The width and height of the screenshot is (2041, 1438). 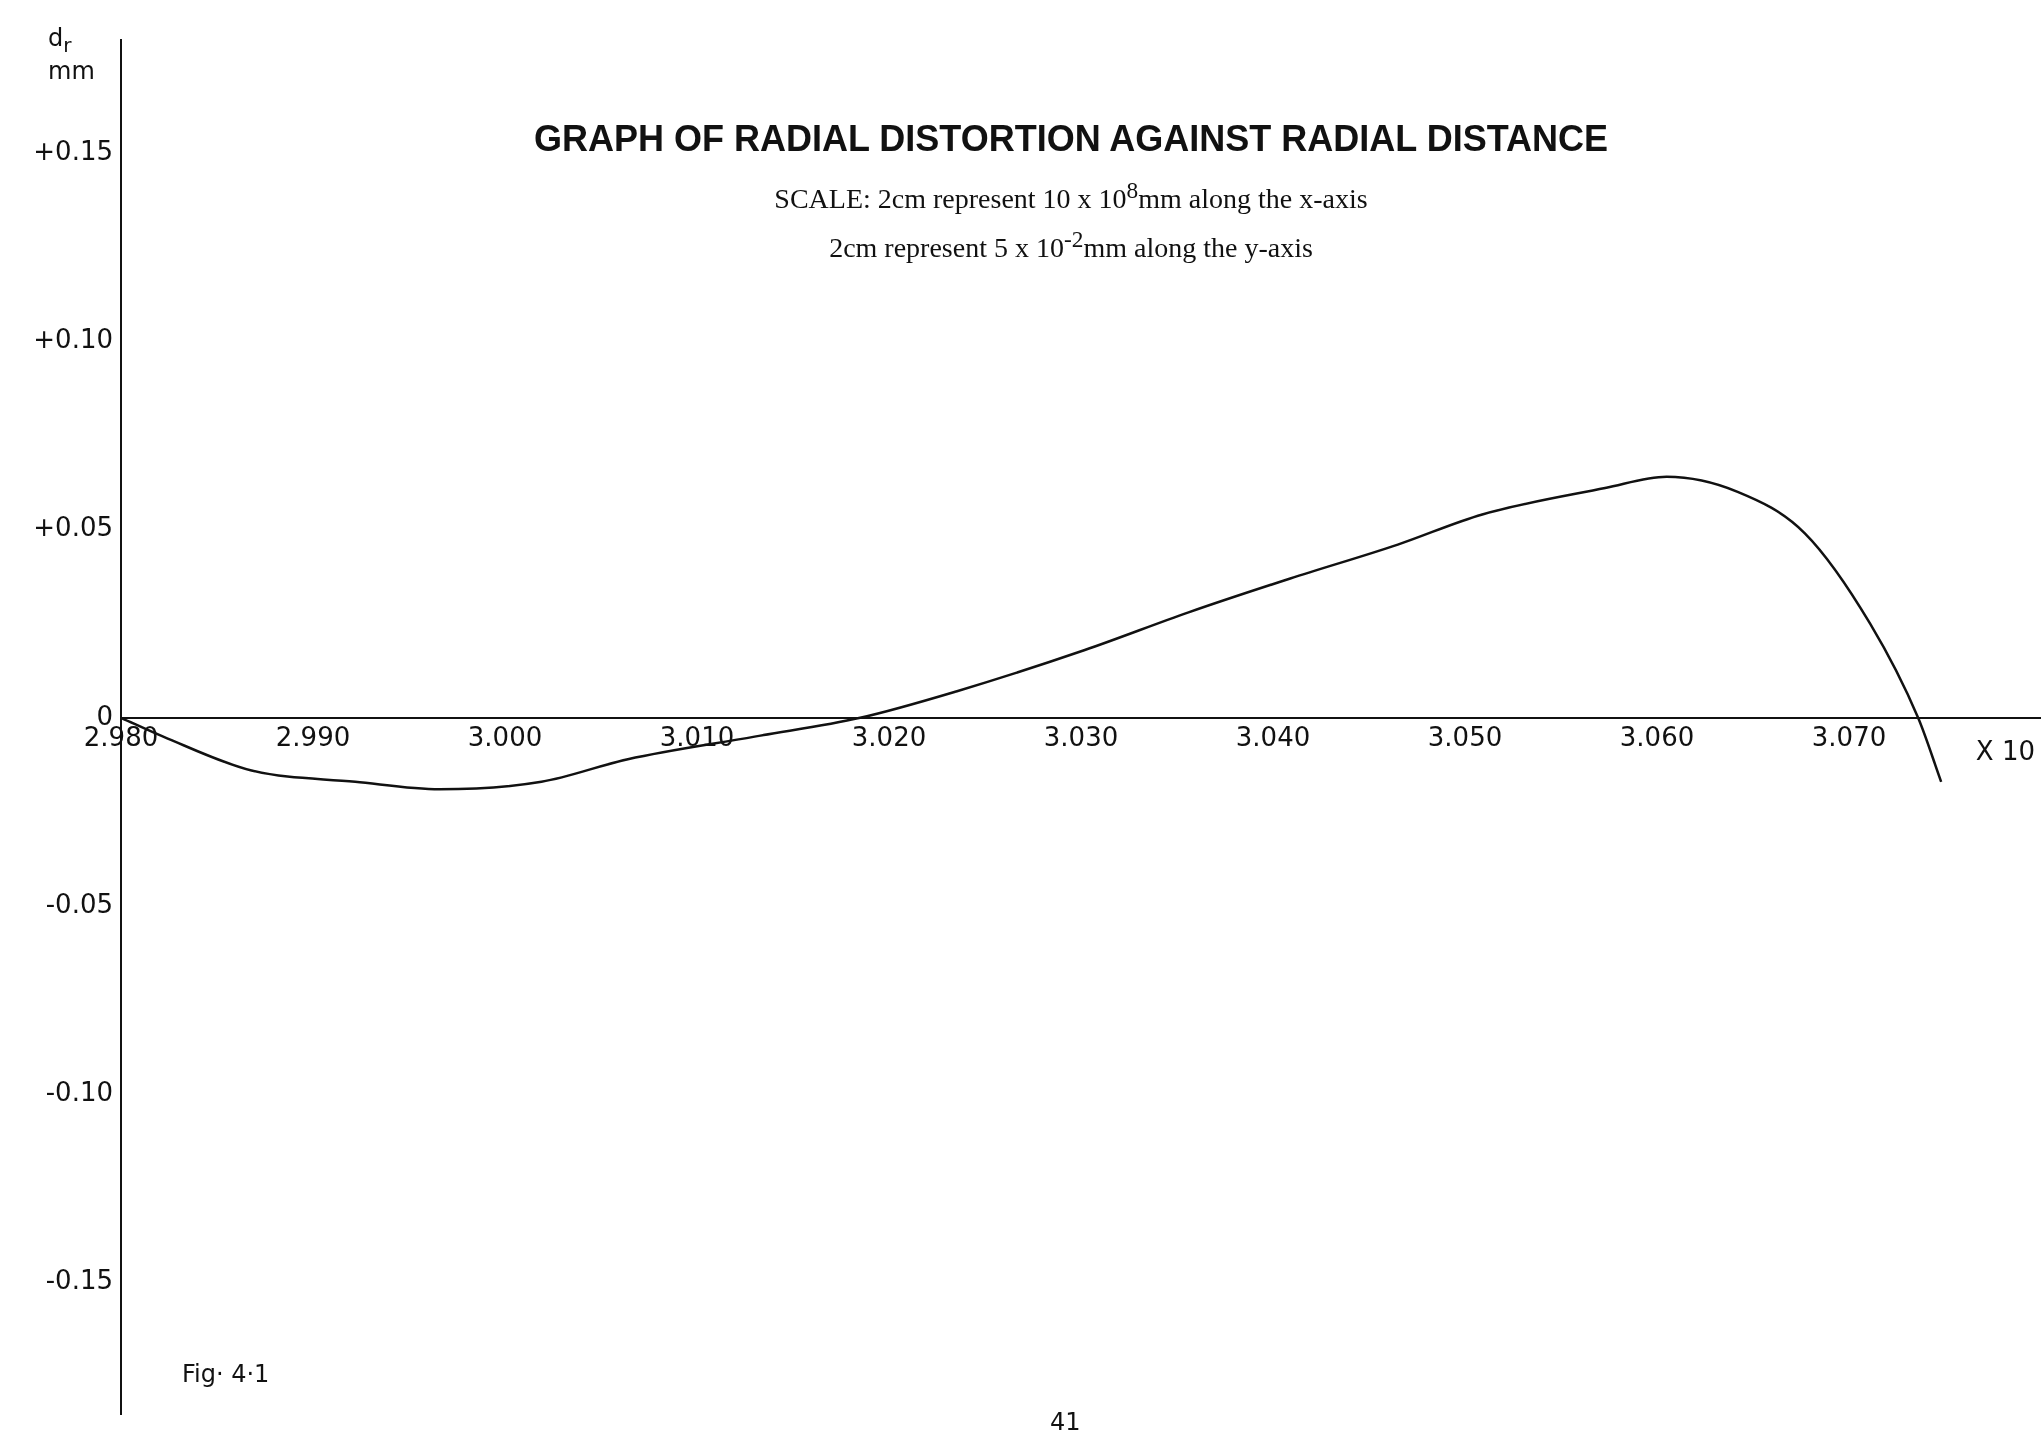 What do you see at coordinates (2005, 751) in the screenshot?
I see `x-axis-title: X 10` at bounding box center [2005, 751].